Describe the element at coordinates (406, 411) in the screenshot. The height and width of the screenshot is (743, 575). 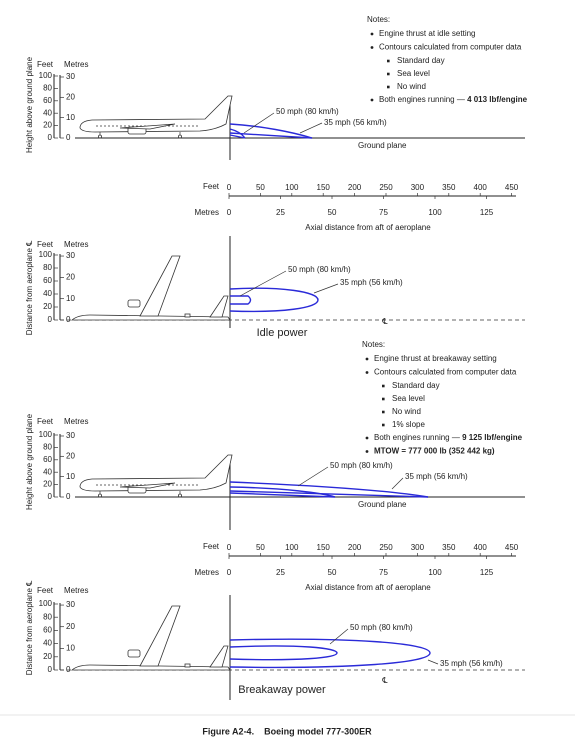
I see `note-subitem: No wind` at that location.